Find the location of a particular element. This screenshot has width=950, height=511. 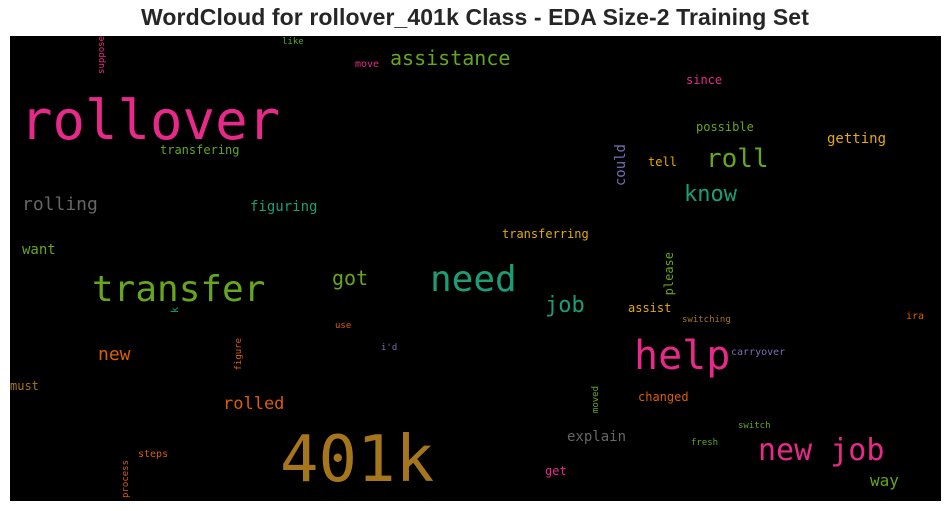

word: transferring is located at coordinates (545, 234).